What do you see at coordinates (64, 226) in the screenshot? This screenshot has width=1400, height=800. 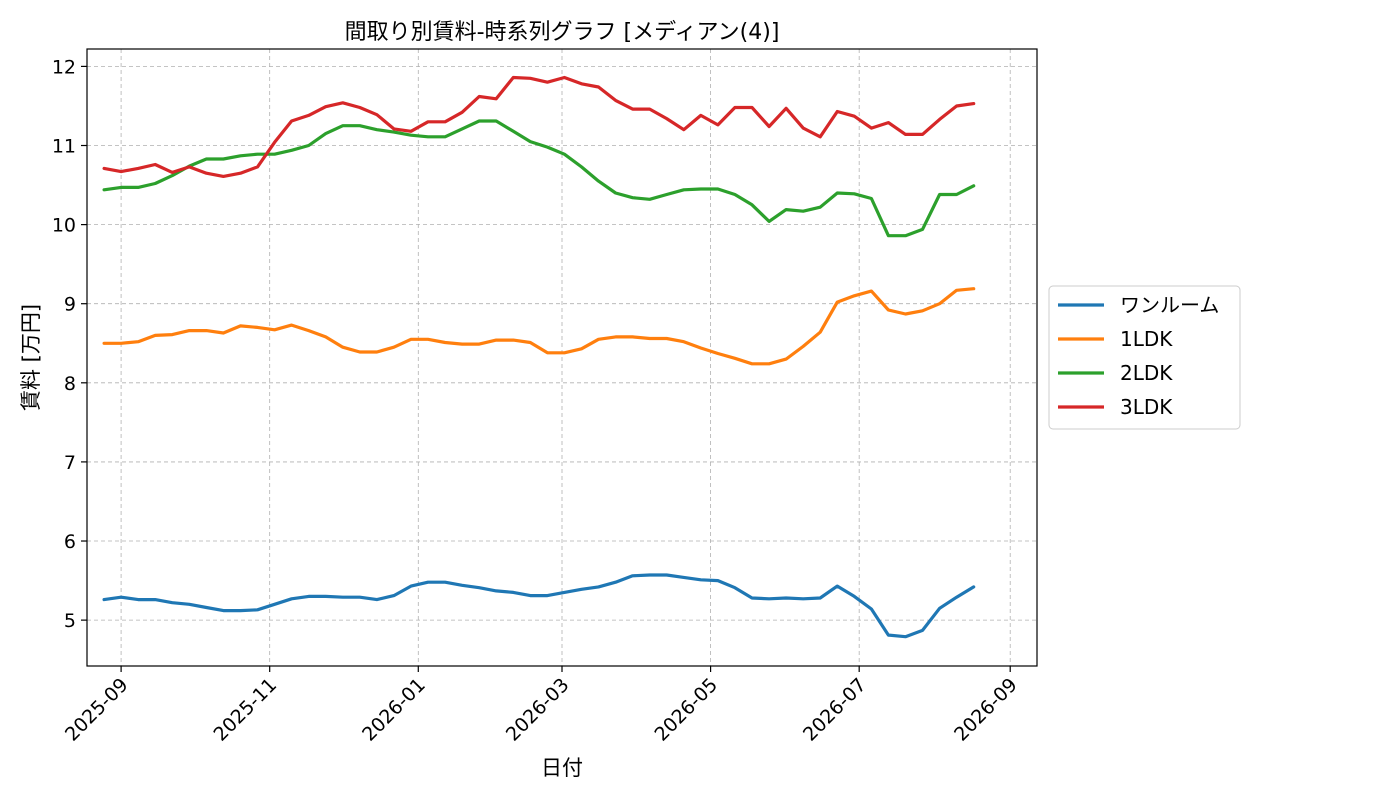 I see `y-tick-label: 10` at bounding box center [64, 226].